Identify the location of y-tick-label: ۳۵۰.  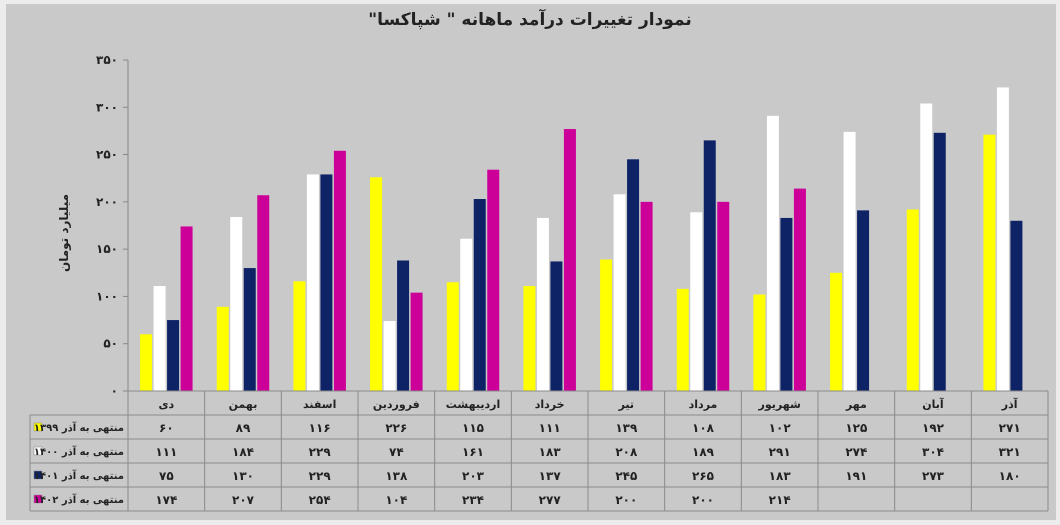
(107, 60).